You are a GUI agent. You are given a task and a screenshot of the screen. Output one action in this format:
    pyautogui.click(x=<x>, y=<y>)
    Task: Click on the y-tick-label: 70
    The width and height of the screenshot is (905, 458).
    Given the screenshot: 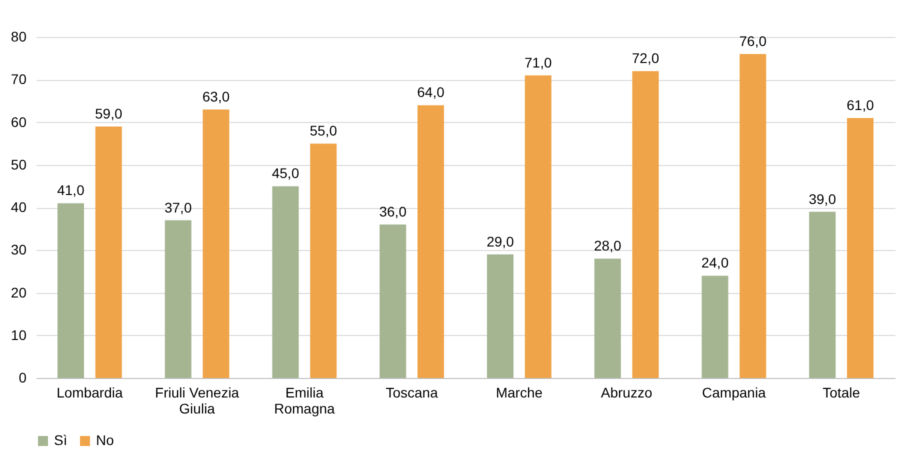 What is the action you would take?
    pyautogui.click(x=18, y=79)
    